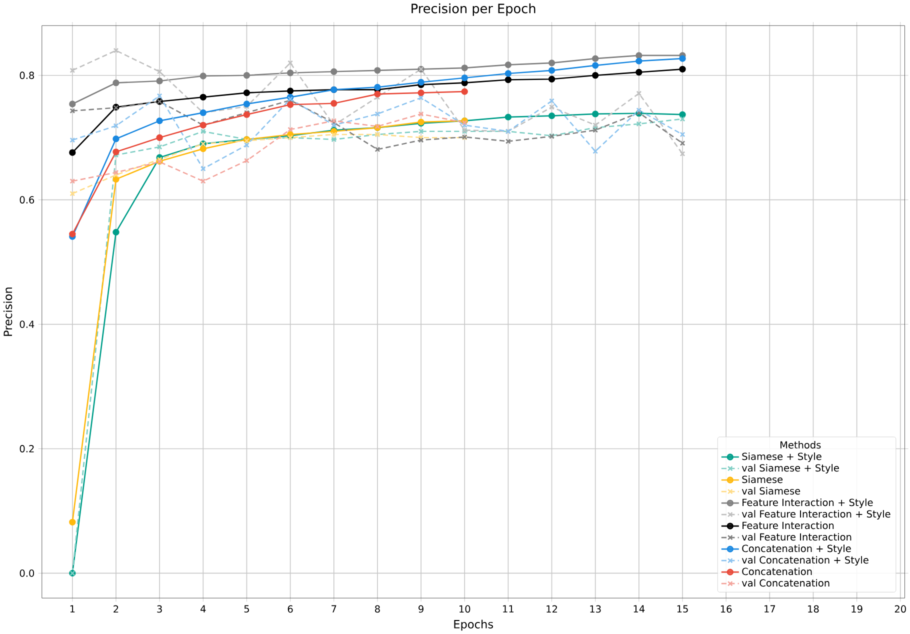 This screenshot has width=910, height=634. What do you see at coordinates (788, 526) in the screenshot?
I see `legend-label: Feature Interaction` at bounding box center [788, 526].